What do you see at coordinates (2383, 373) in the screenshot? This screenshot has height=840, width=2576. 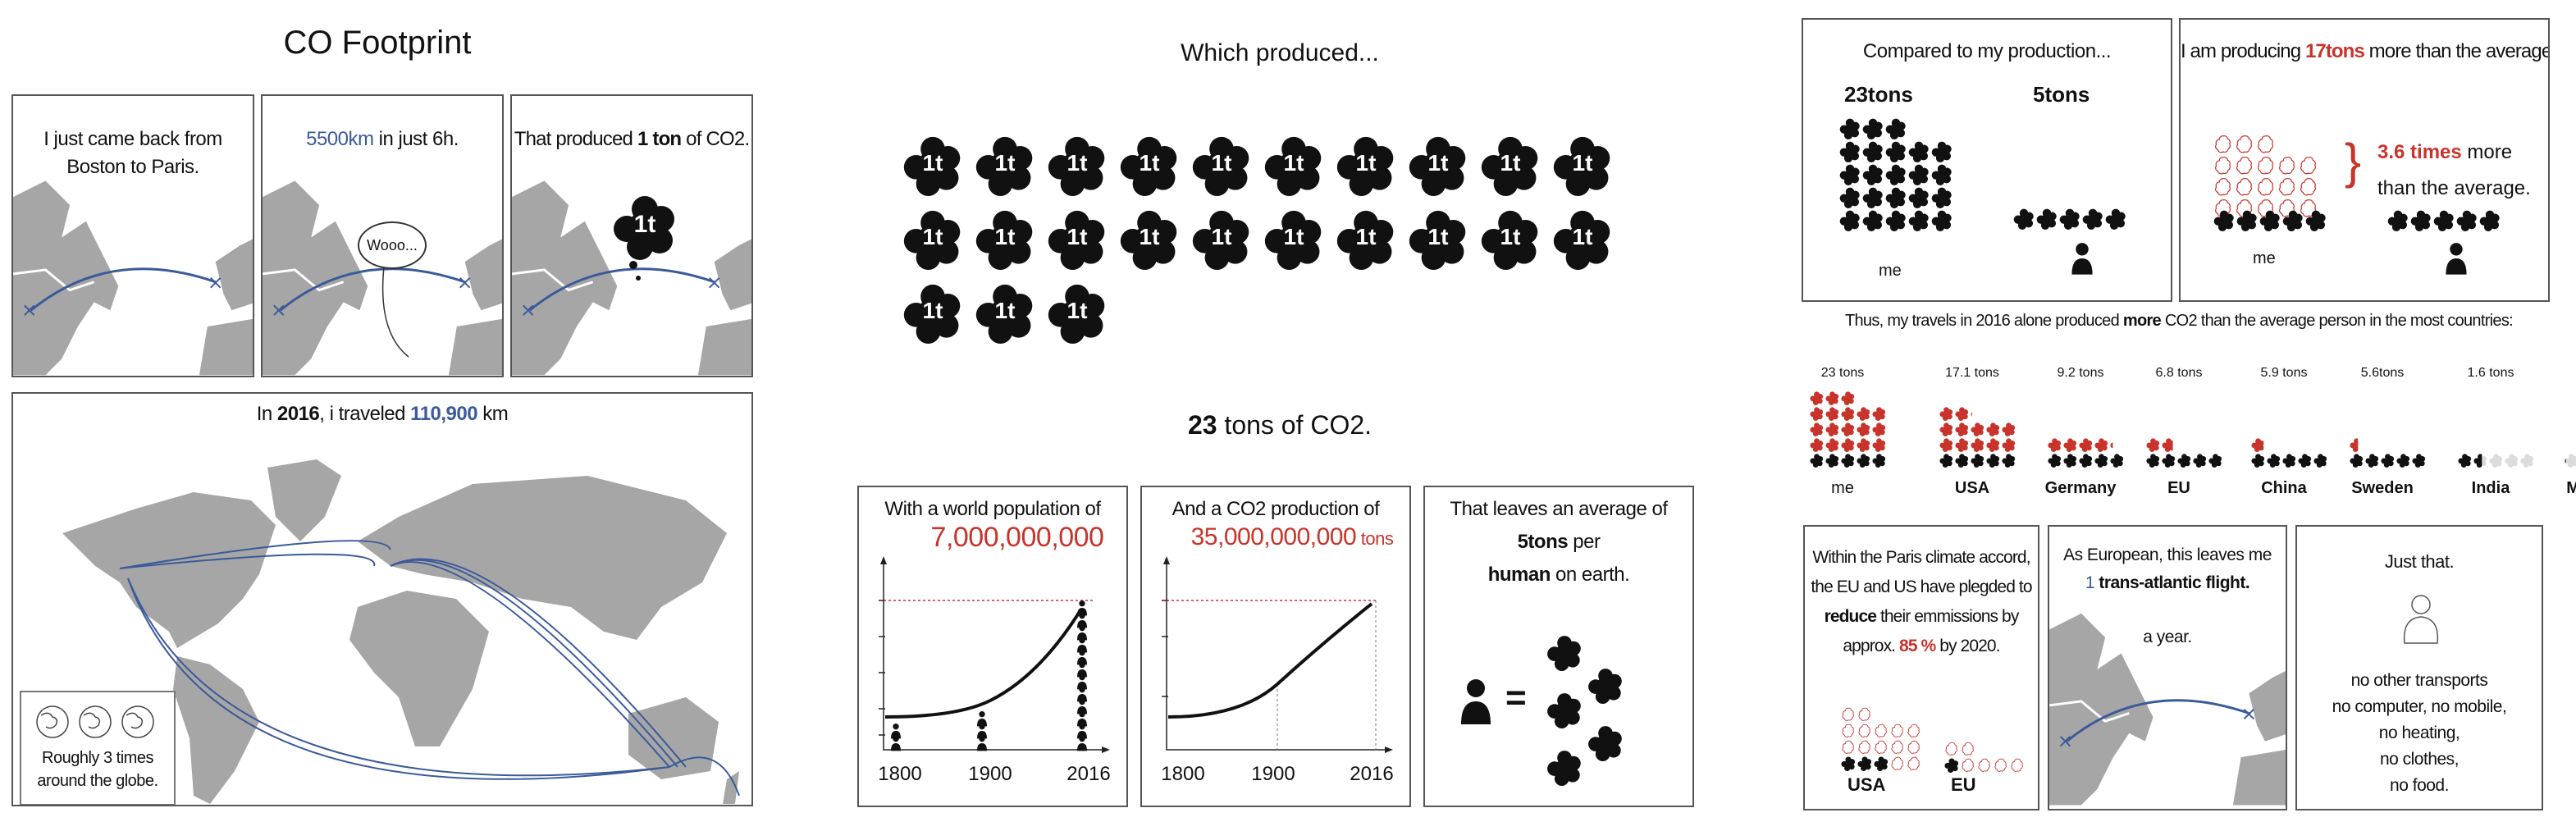 I see `tons-label: 5.6tons` at bounding box center [2383, 373].